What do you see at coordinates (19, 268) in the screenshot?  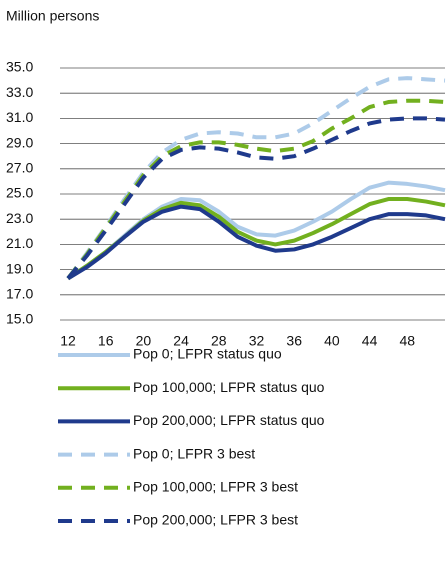 I see `y-tick-label: 19.0` at bounding box center [19, 268].